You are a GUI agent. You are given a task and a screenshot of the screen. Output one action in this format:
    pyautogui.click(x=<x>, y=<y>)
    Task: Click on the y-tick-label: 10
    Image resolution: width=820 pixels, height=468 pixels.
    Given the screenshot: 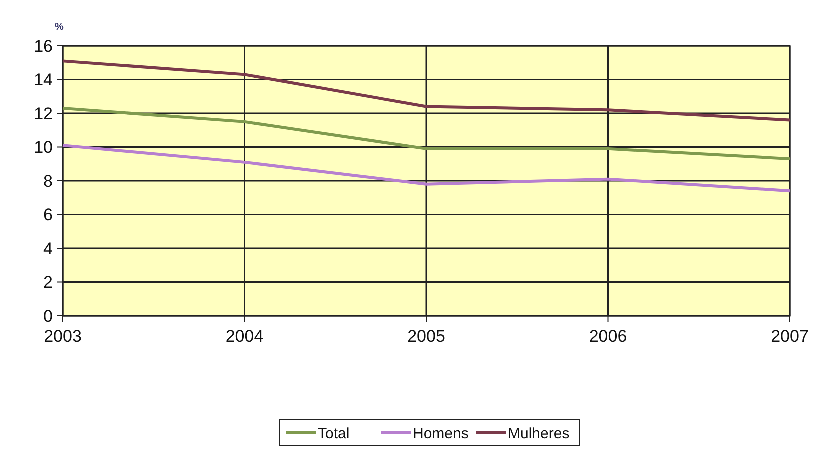 What is the action you would take?
    pyautogui.click(x=43, y=148)
    